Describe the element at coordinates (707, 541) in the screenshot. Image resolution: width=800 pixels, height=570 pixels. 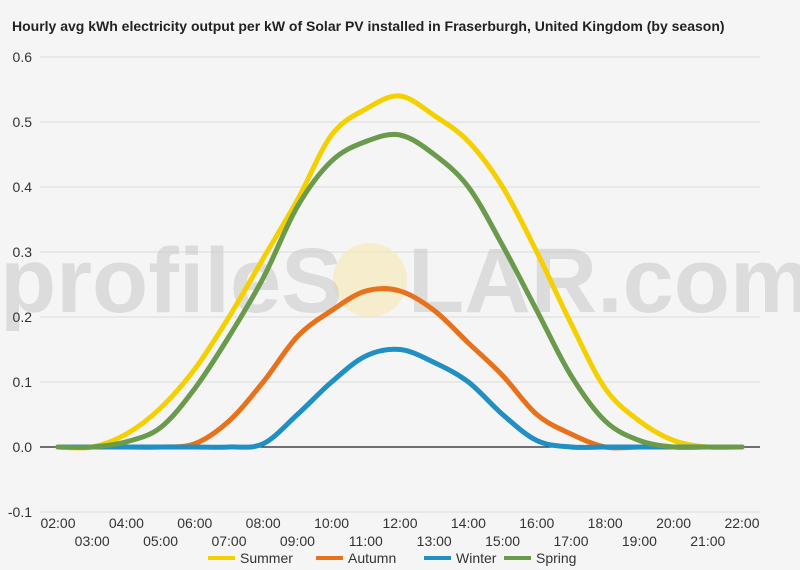
I see `x-tick-label: 21:00` at that location.